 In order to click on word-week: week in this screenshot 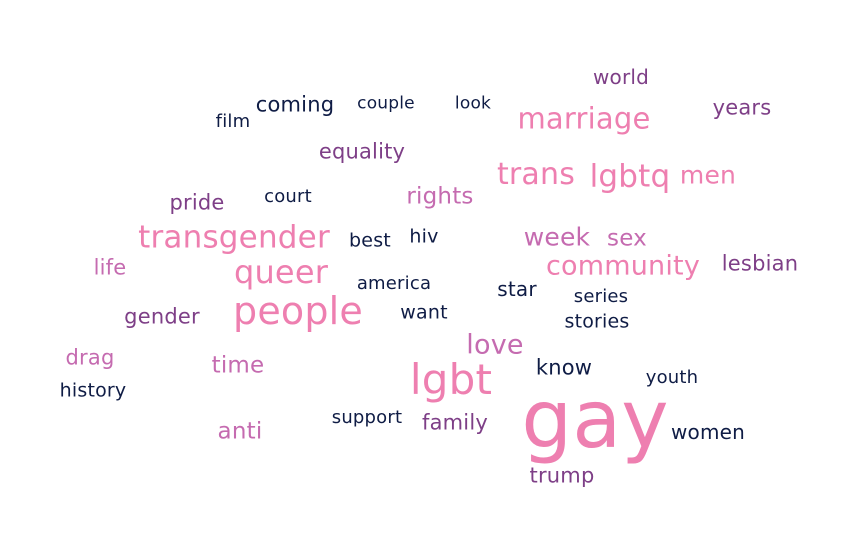, I will do `click(557, 237)`.